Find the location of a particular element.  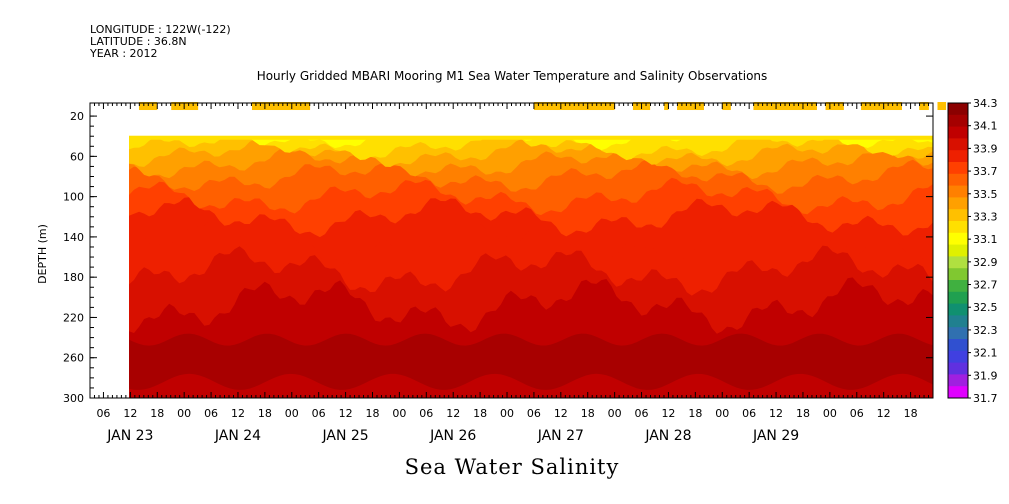

colorbar-label: 32.5 is located at coordinates (985, 307).